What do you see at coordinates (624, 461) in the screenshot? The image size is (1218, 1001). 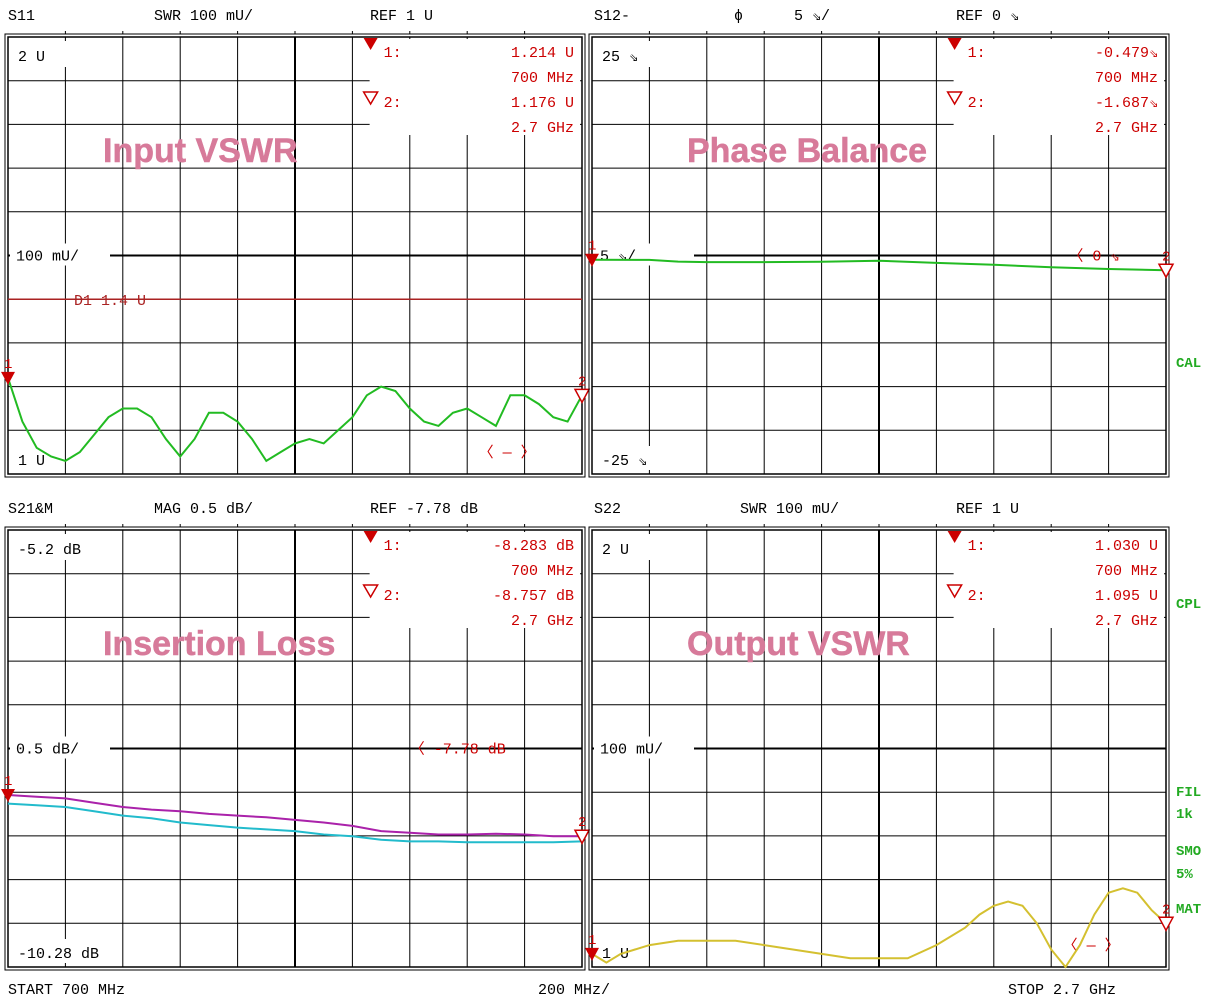 I see `bottom-scale-label: -25 ⇘` at bounding box center [624, 461].